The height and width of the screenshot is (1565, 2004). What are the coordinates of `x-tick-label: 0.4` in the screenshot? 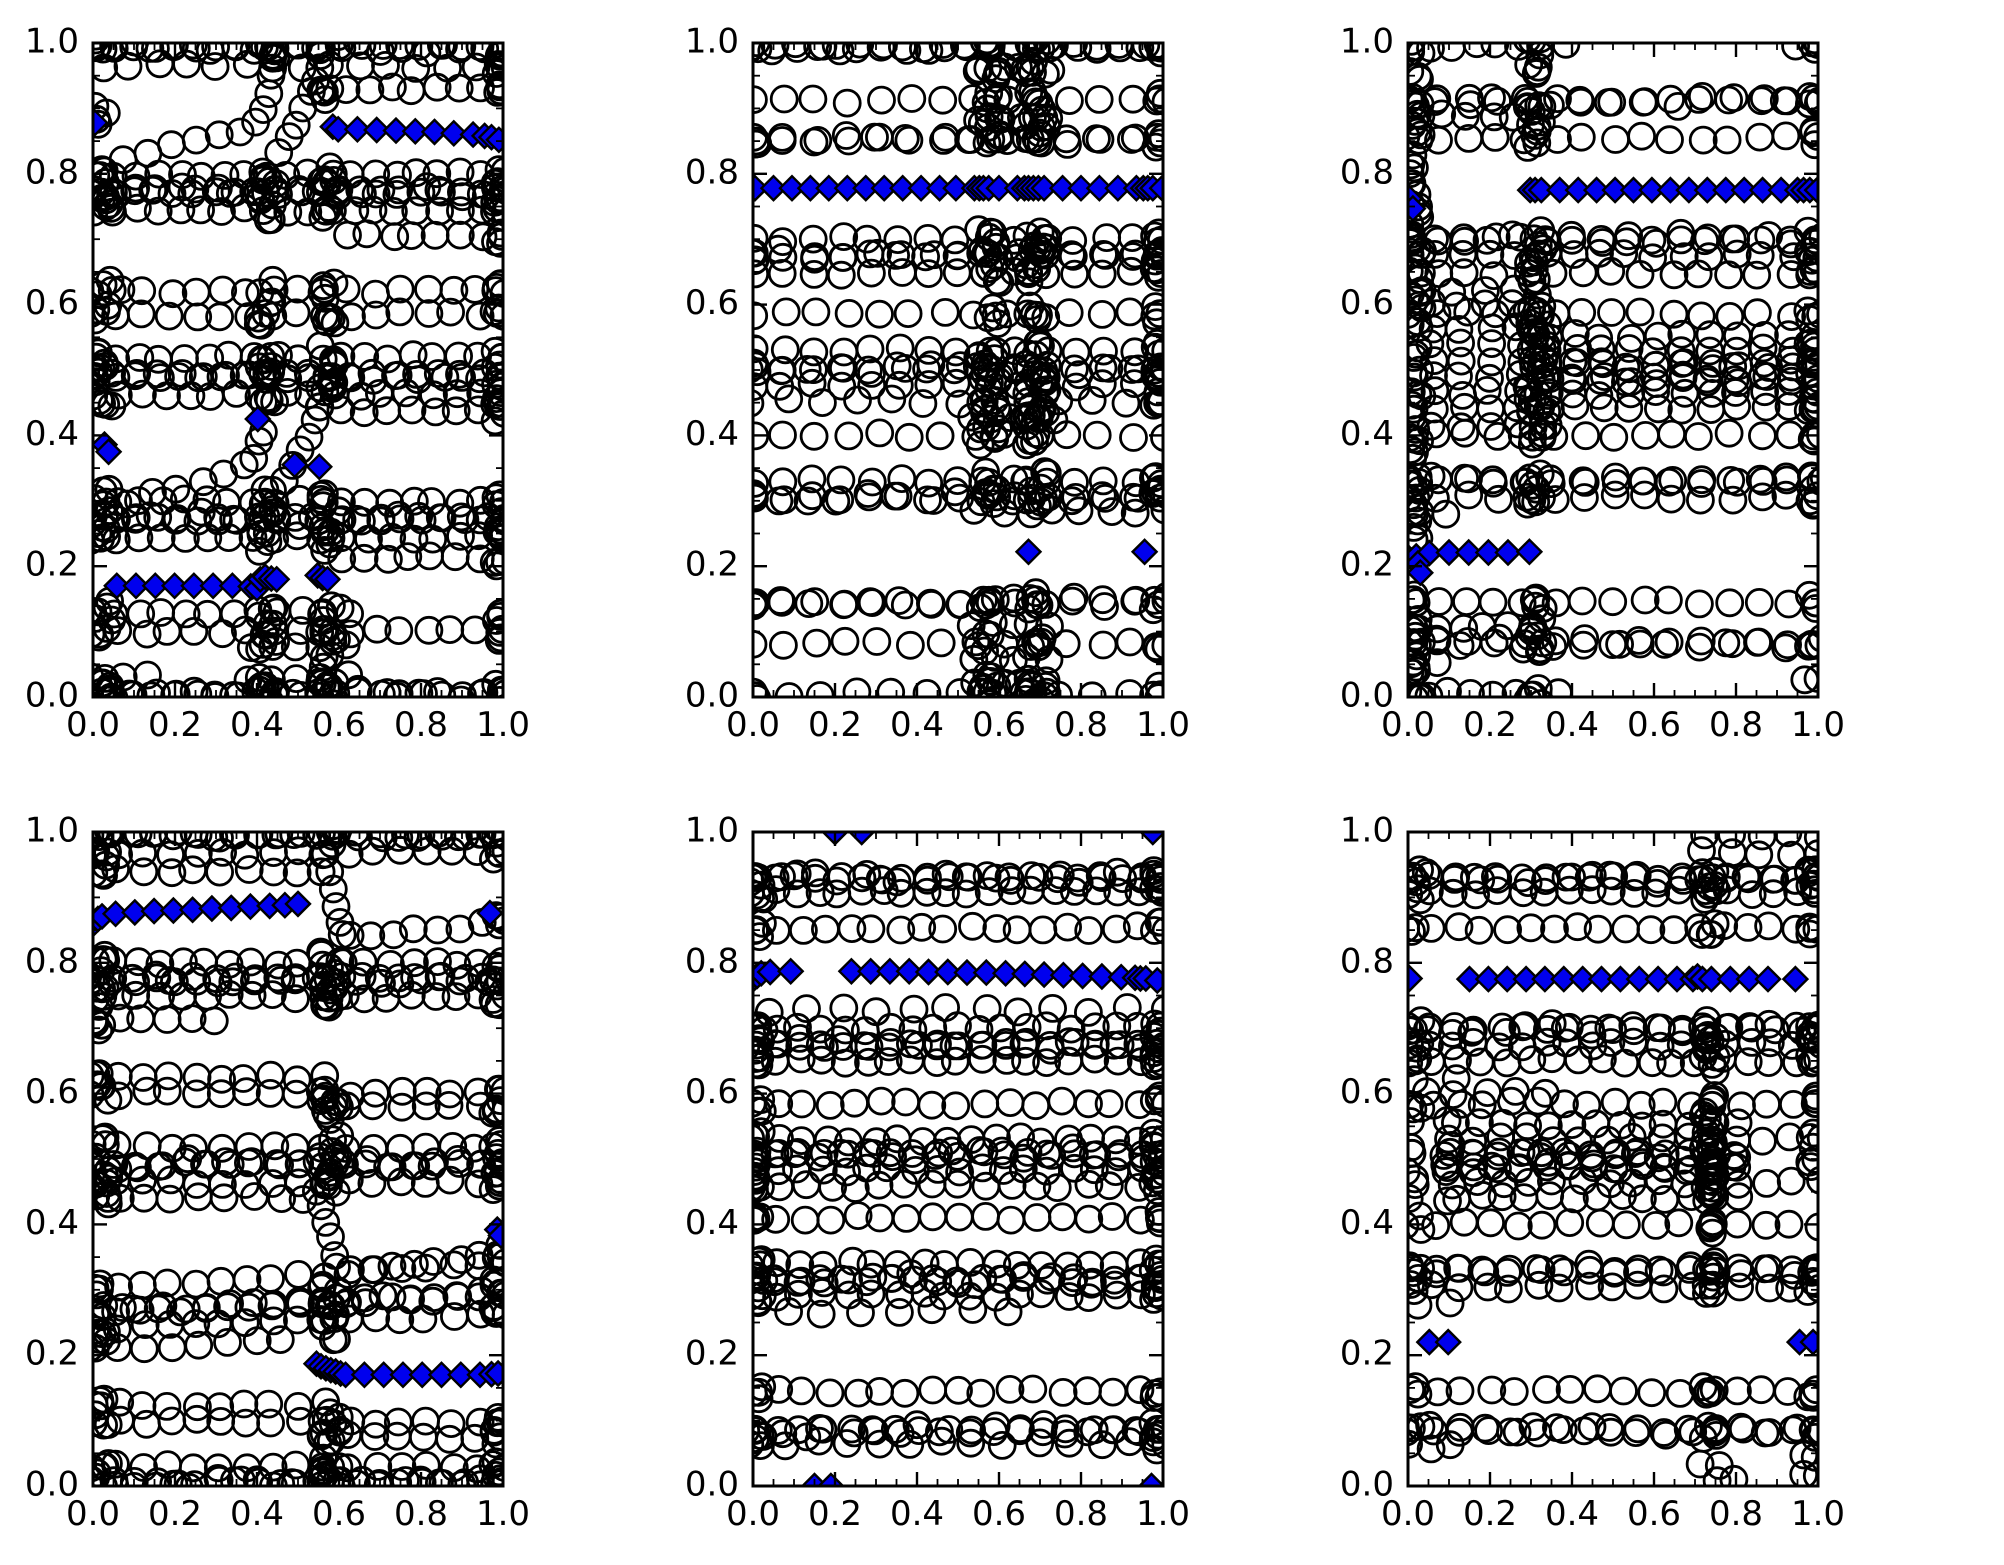 It's located at (257, 1514).